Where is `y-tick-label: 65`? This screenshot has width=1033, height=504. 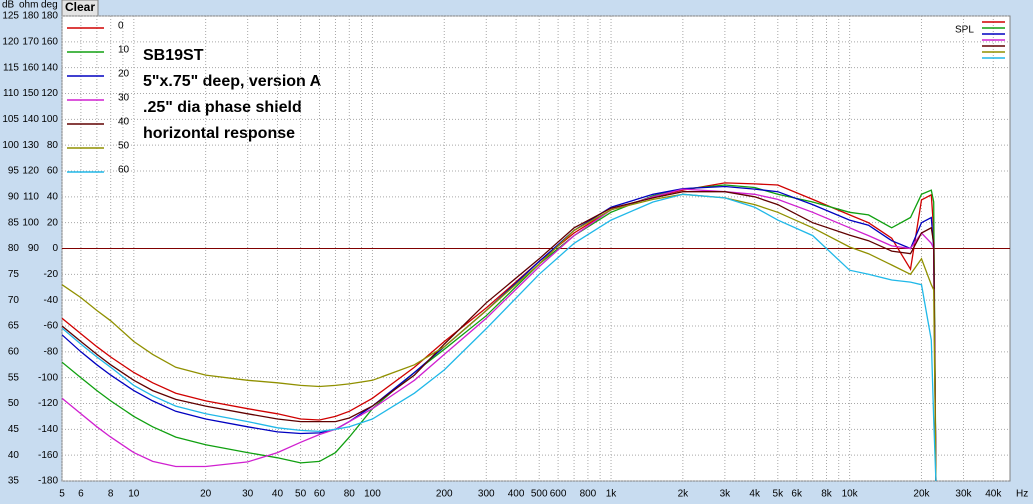 y-tick-label: 65 is located at coordinates (14, 326).